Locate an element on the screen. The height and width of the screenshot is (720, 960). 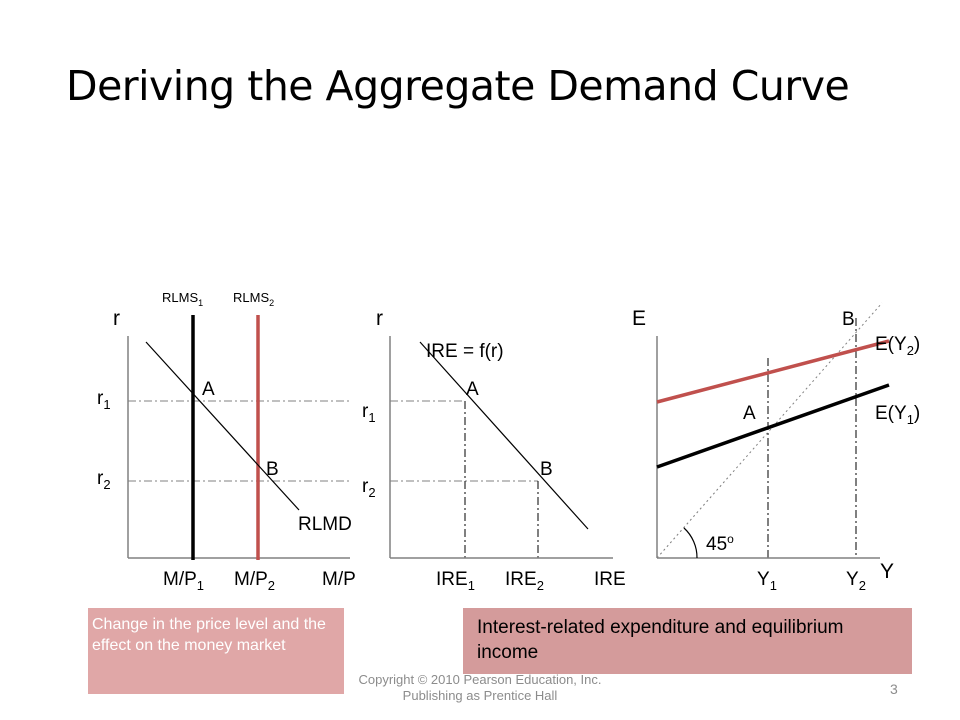
angle-label: 45o is located at coordinates (720, 543).